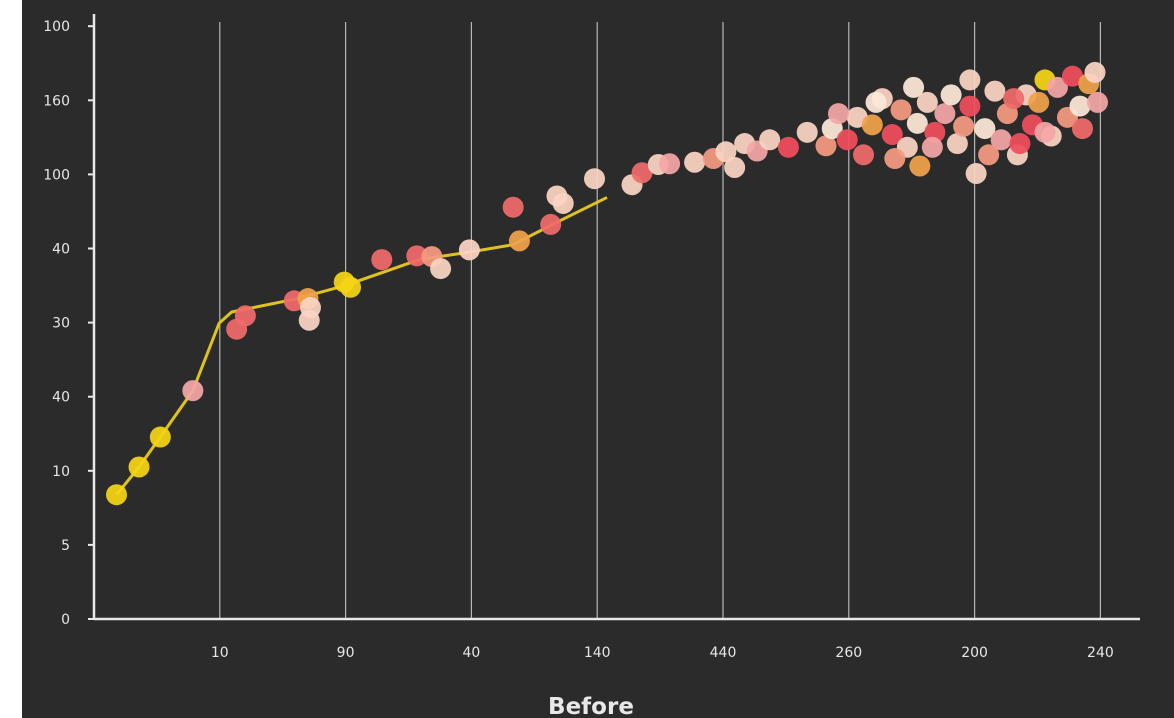  Describe the element at coordinates (591, 706) in the screenshot. I see `x-axis-title: Before` at that location.